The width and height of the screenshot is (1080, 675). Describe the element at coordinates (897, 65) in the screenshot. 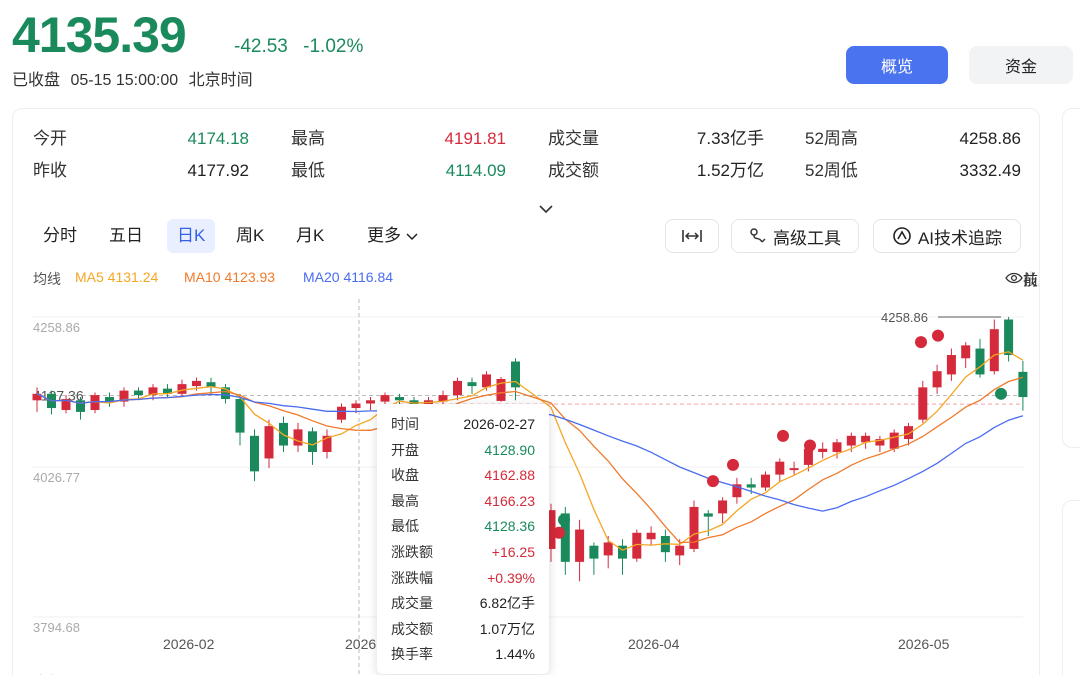

I see `overview-button: 概览` at that location.